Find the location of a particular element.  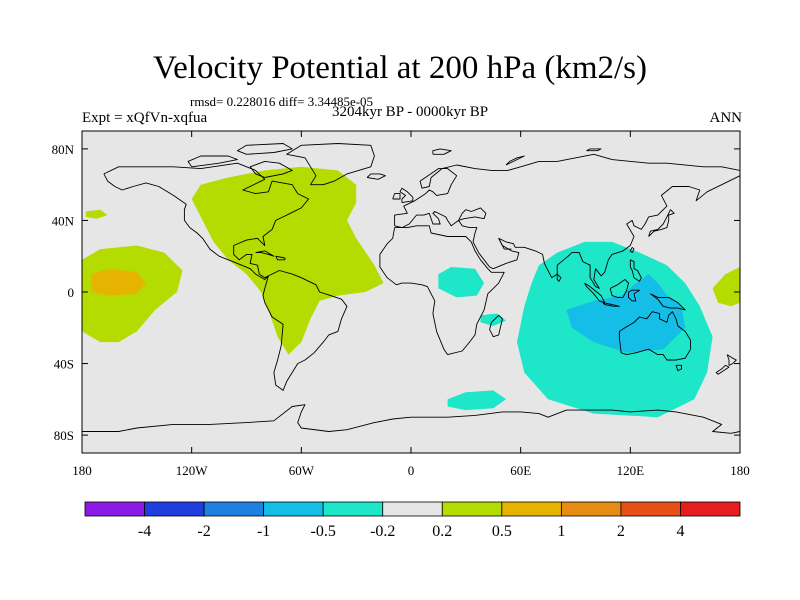

coastline-new-zealand-south is located at coordinates (722, 369).